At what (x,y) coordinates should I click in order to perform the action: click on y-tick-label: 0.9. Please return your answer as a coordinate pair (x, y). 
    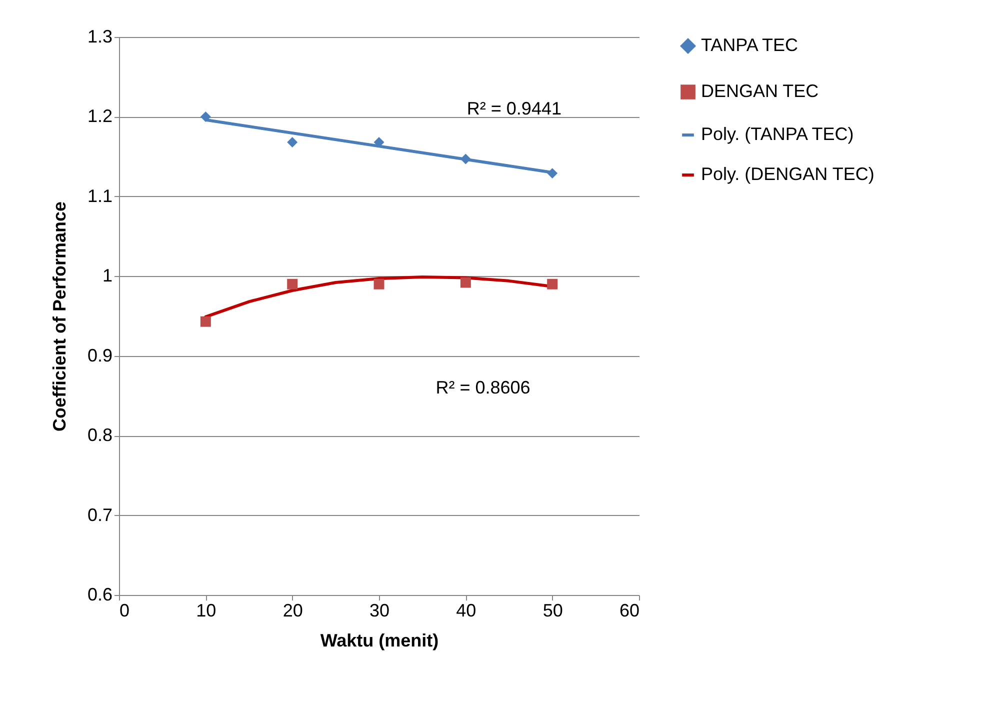
    Looking at the image, I should click on (99, 355).